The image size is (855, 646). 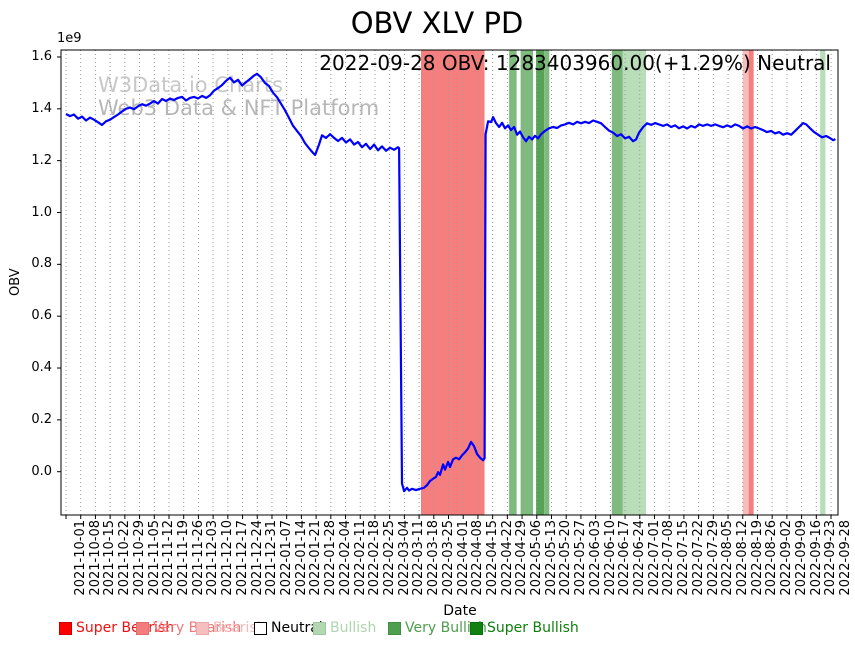 What do you see at coordinates (537, 558) in the screenshot?
I see `x-tick-label: 2022-05-06` at bounding box center [537, 558].